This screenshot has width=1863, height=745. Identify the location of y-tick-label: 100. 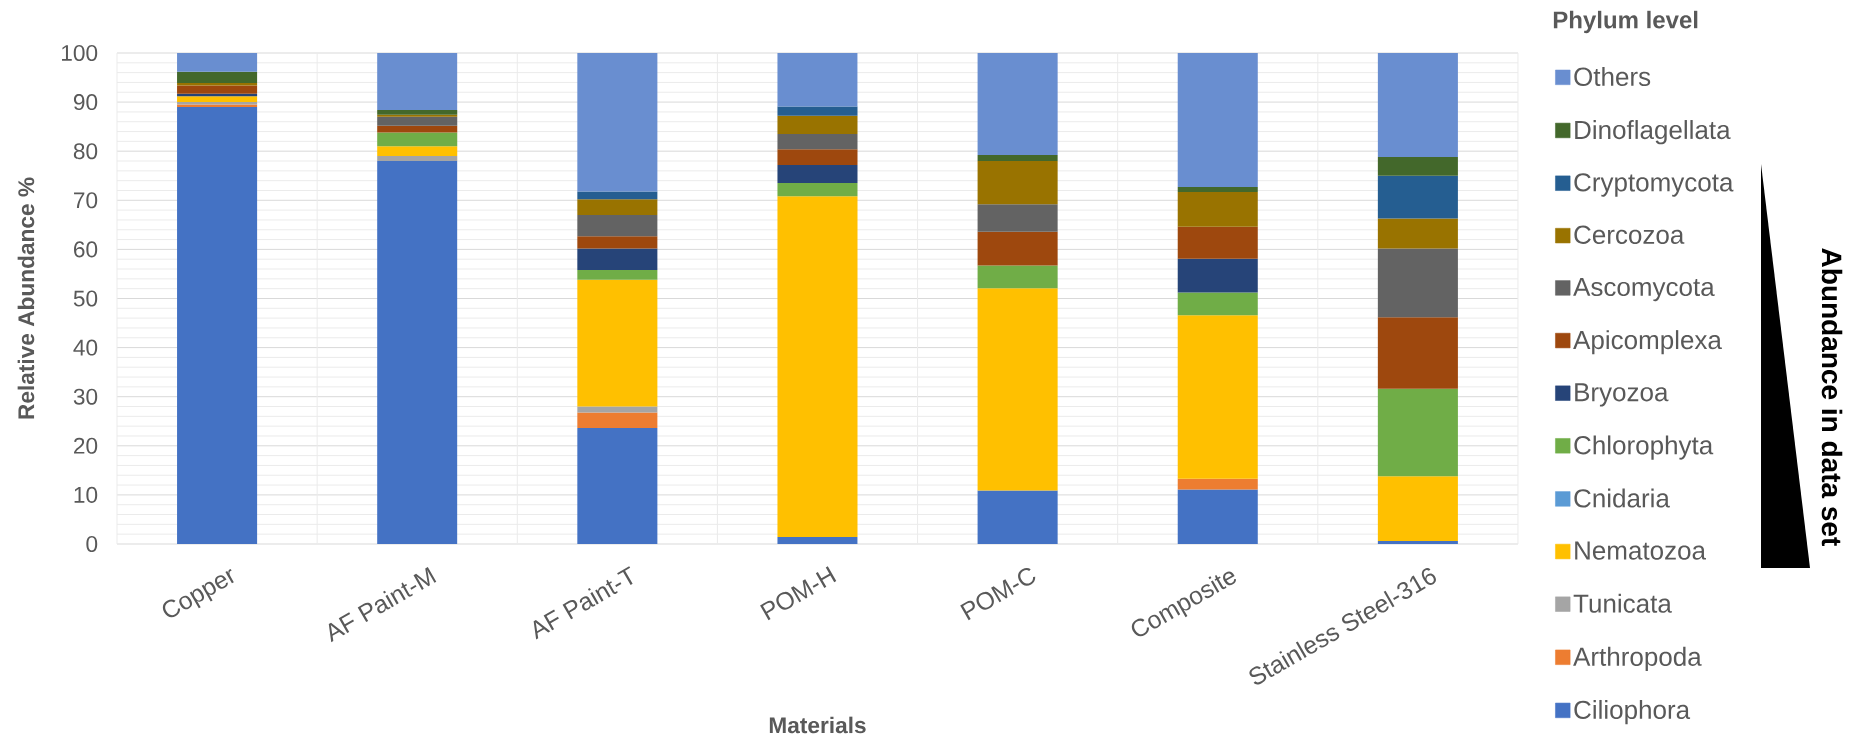
(80, 53).